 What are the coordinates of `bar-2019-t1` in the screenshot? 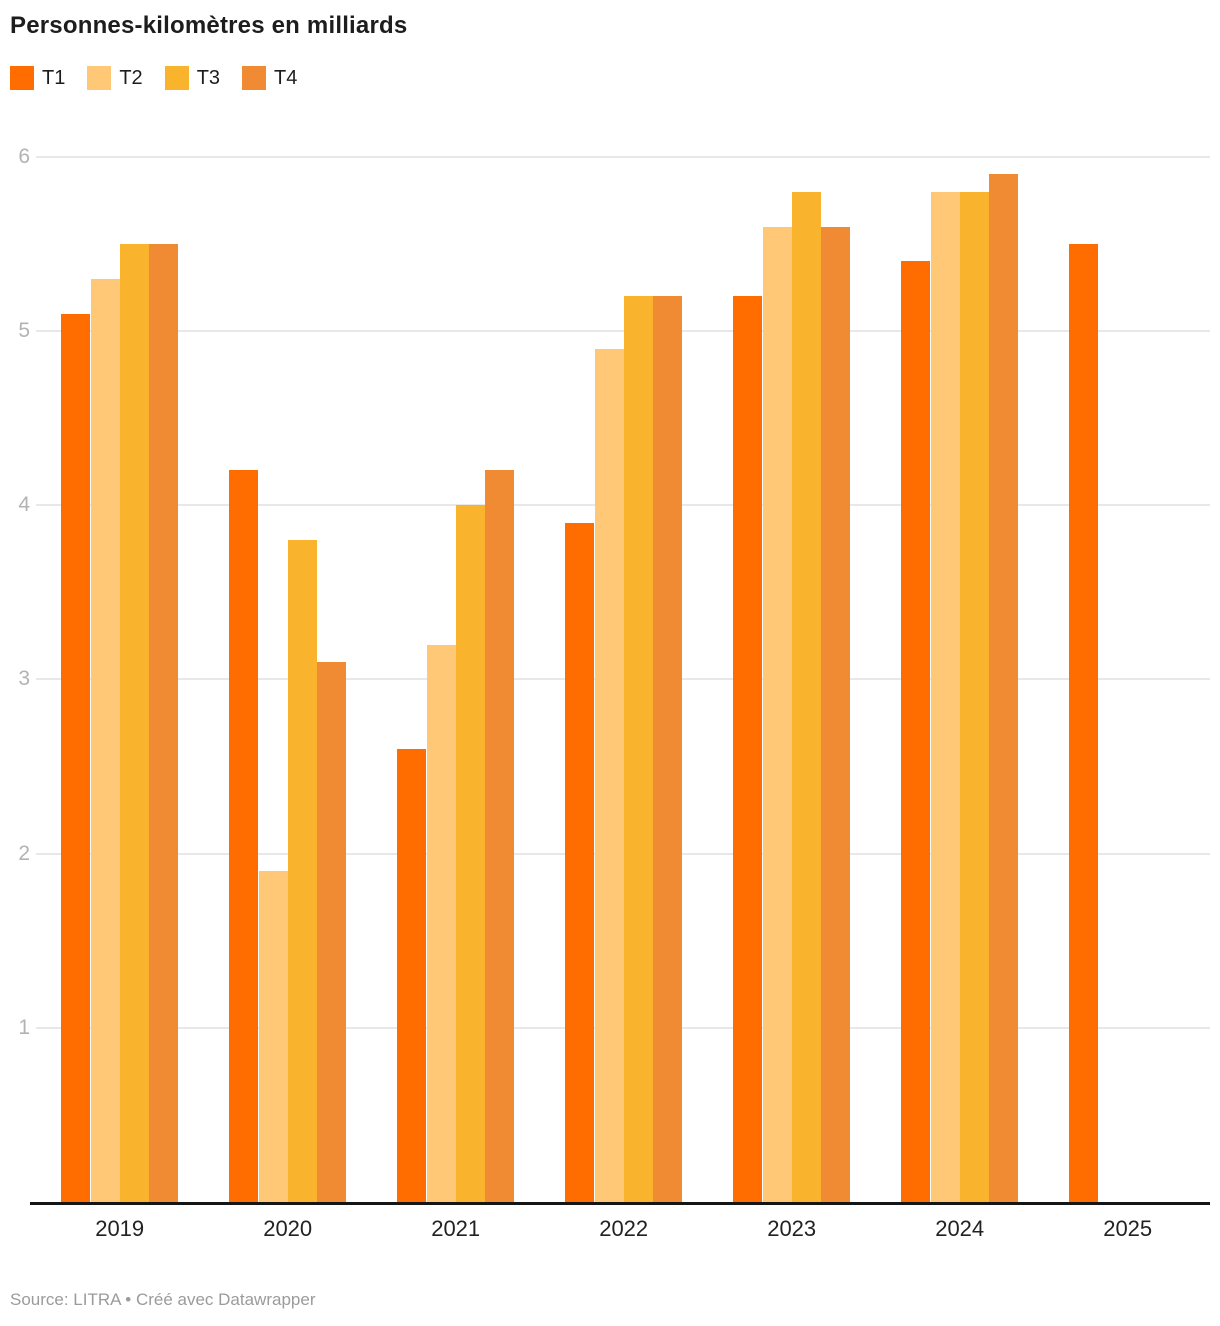 It's located at (76, 758).